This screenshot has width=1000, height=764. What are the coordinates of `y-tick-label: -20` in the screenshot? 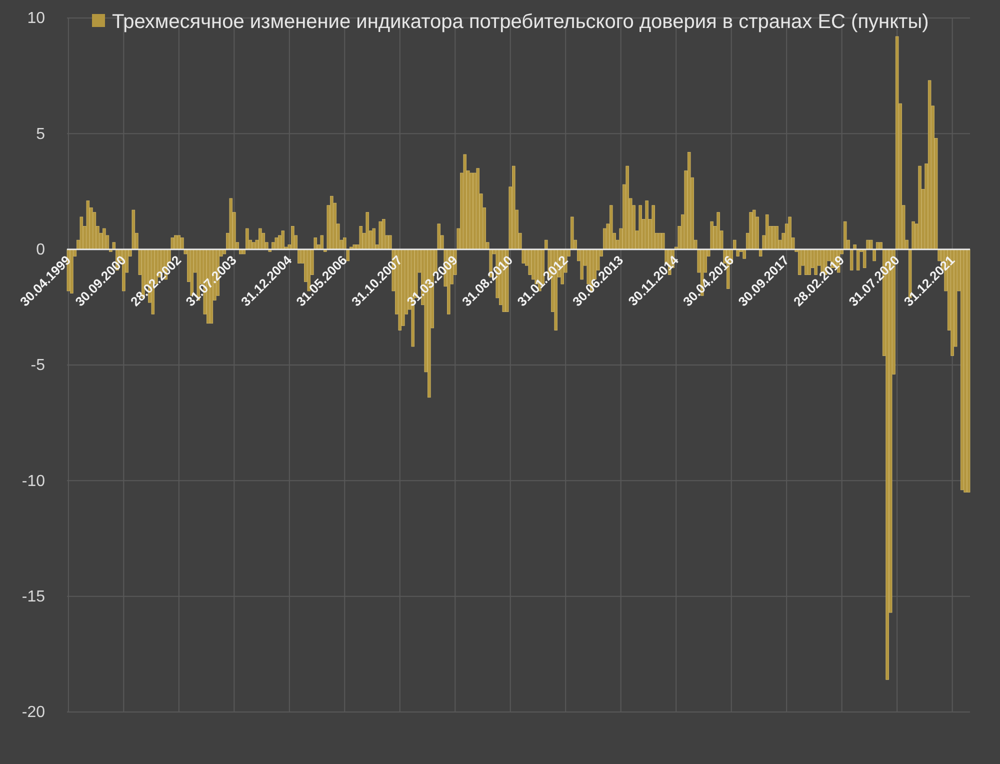 It's located at (34, 713).